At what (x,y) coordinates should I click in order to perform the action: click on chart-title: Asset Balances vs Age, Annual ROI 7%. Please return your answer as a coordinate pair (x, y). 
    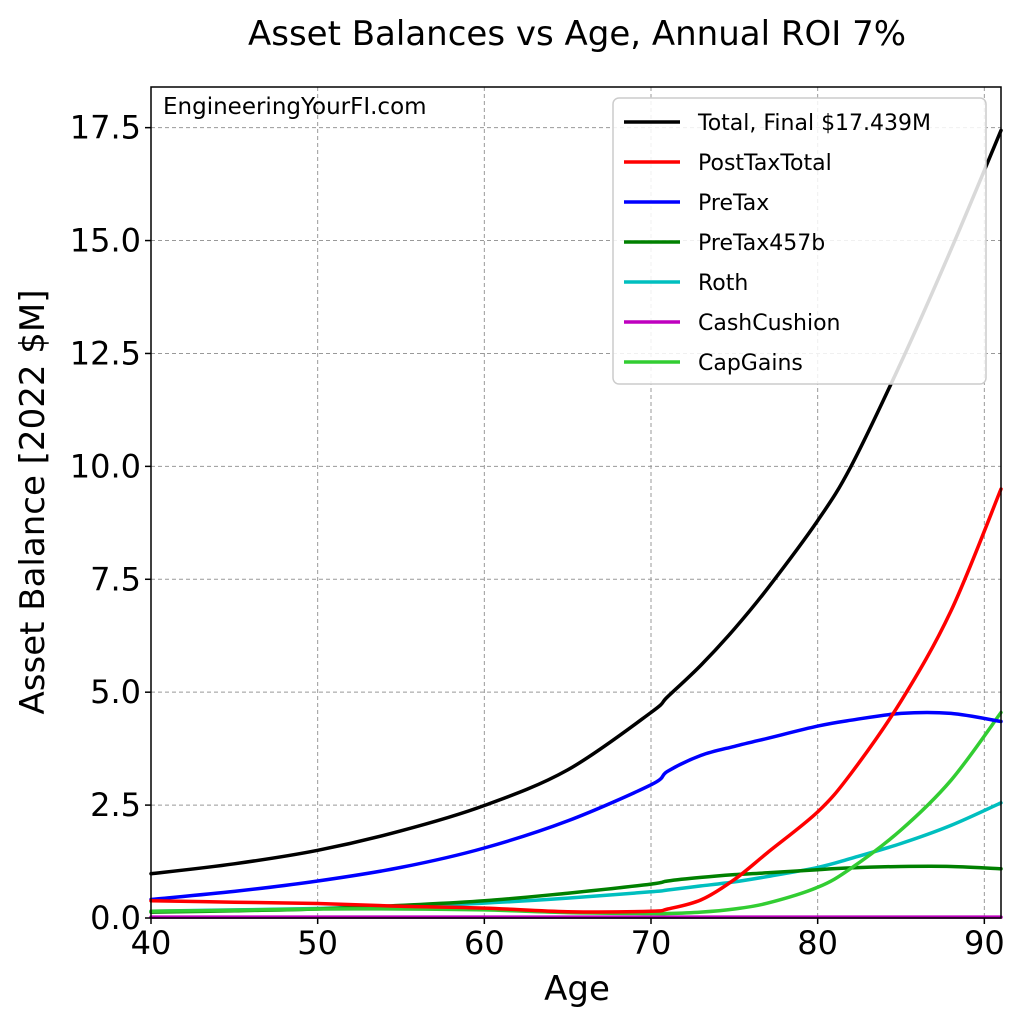
    Looking at the image, I should click on (577, 34).